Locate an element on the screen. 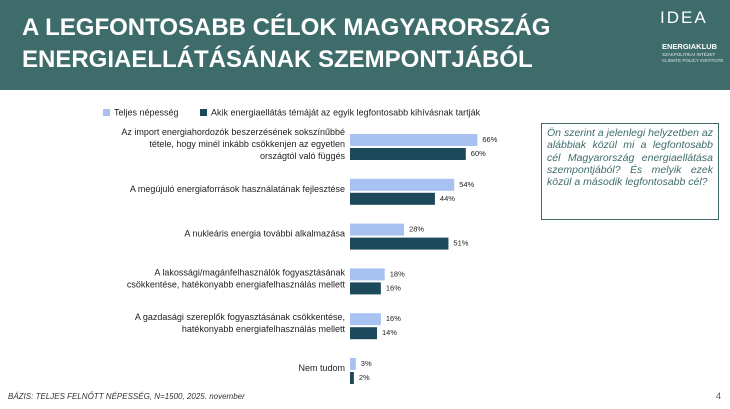  value-label: 3% is located at coordinates (366, 363).